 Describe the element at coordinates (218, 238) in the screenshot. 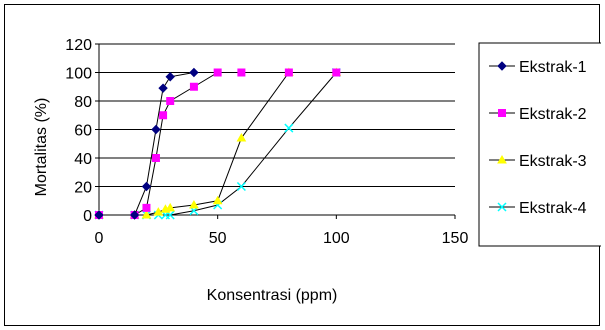

I see `x-tick-label: 50` at that location.